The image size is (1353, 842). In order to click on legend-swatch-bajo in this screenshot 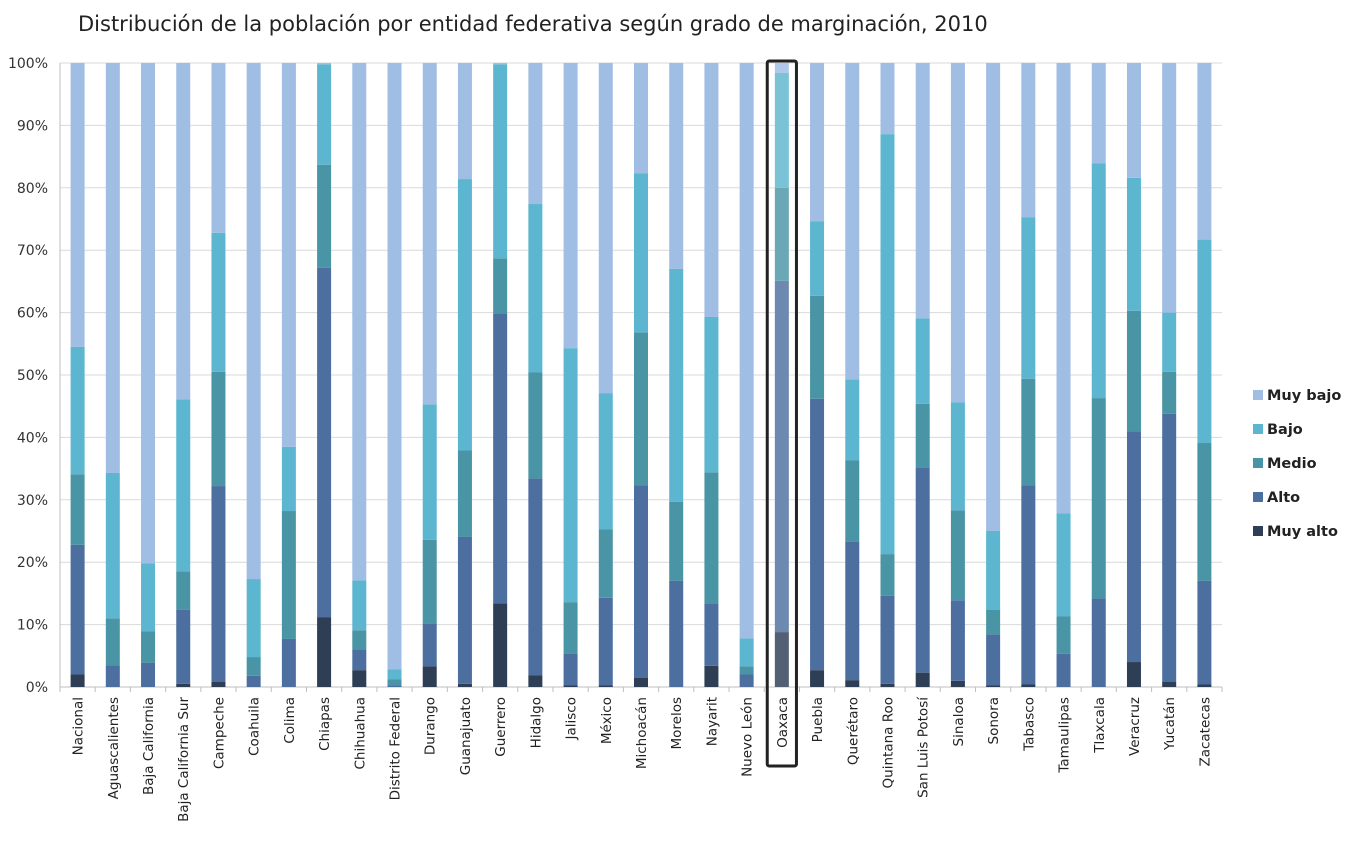, I will do `click(1258, 429)`.